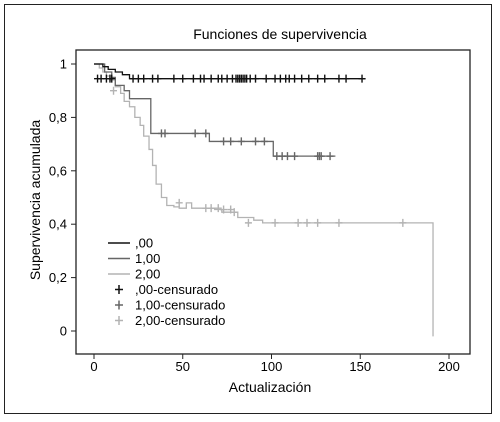 The height and width of the screenshot is (422, 500). What do you see at coordinates (58, 224) in the screenshot?
I see `y-tick-label: 0,4` at bounding box center [58, 224].